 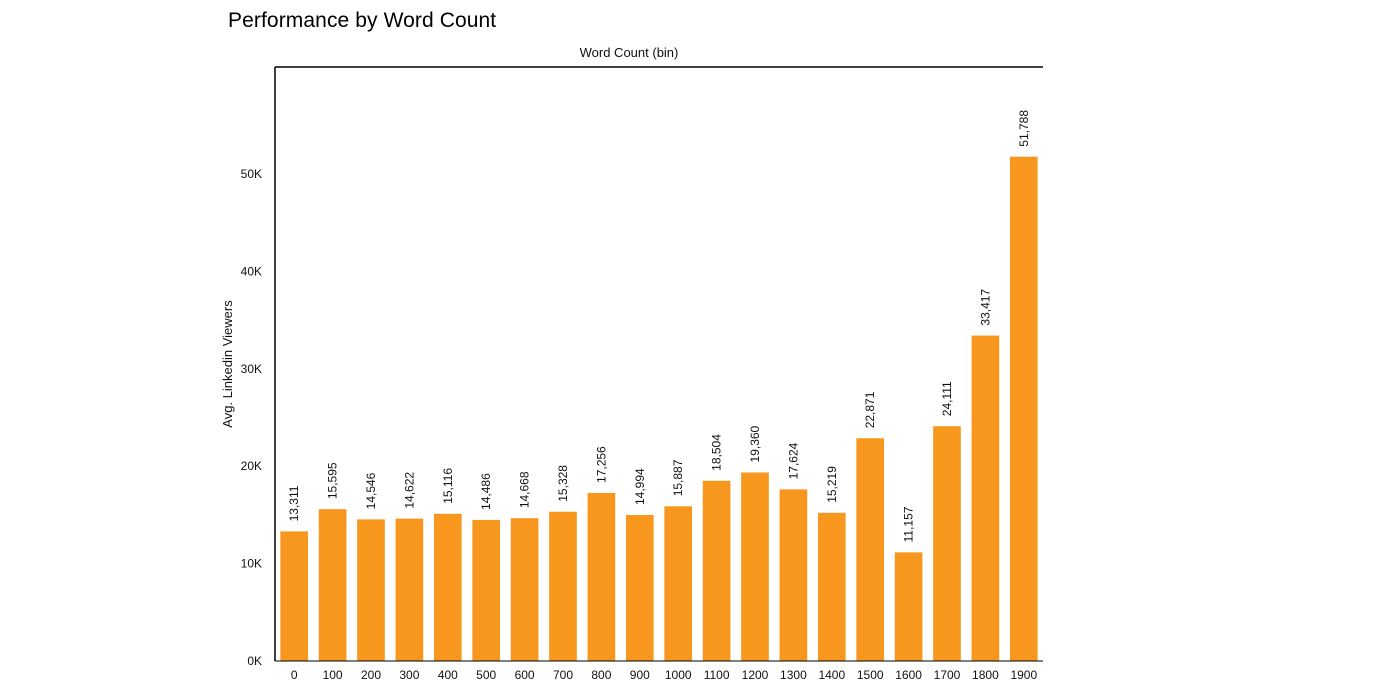 What do you see at coordinates (563, 675) in the screenshot?
I see `x-tick-label: 700` at bounding box center [563, 675].